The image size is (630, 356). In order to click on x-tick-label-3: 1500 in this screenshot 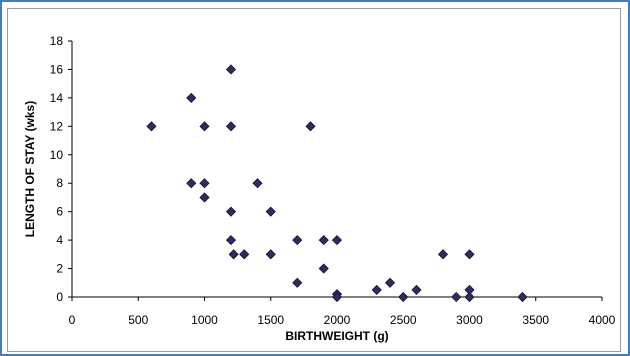, I will do `click(270, 320)`.